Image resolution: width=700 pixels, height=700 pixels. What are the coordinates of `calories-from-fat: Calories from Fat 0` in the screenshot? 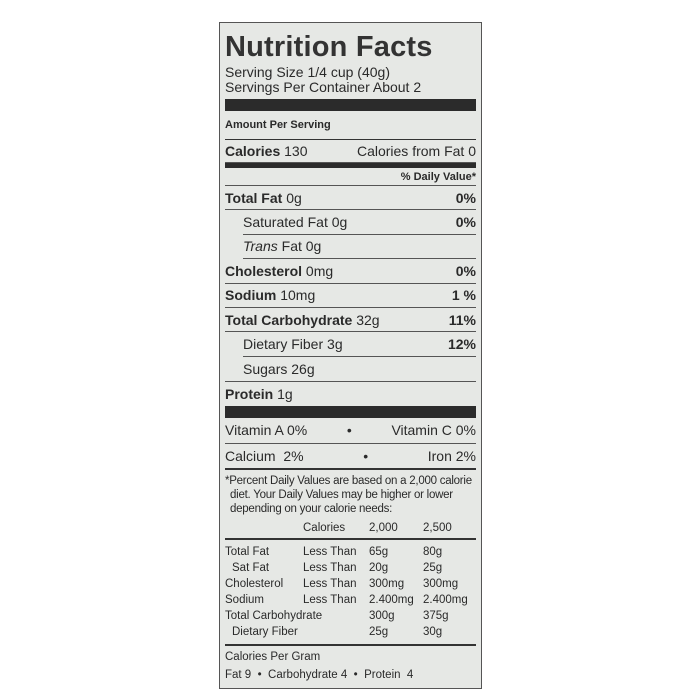 It's located at (416, 151).